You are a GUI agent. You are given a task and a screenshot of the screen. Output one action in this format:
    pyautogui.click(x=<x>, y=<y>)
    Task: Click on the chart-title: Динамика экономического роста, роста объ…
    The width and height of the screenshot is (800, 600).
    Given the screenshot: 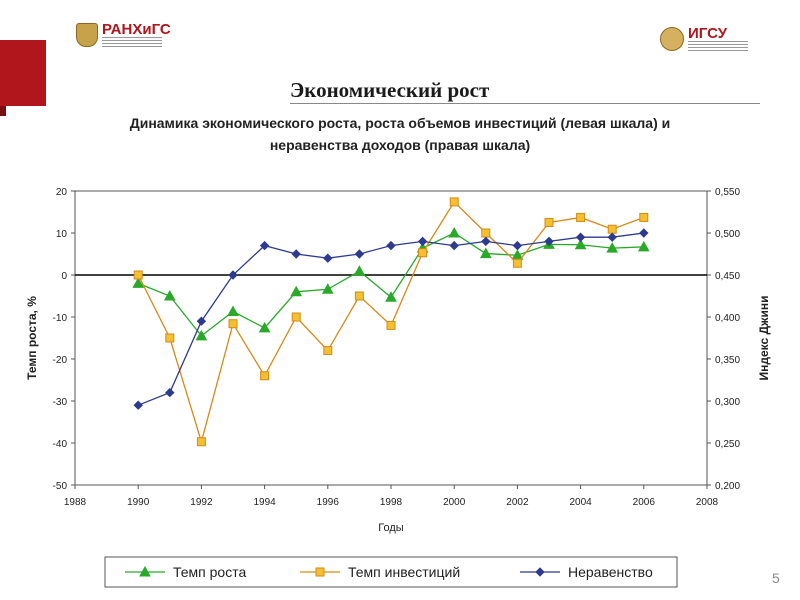 What is the action you would take?
    pyautogui.click(x=400, y=134)
    